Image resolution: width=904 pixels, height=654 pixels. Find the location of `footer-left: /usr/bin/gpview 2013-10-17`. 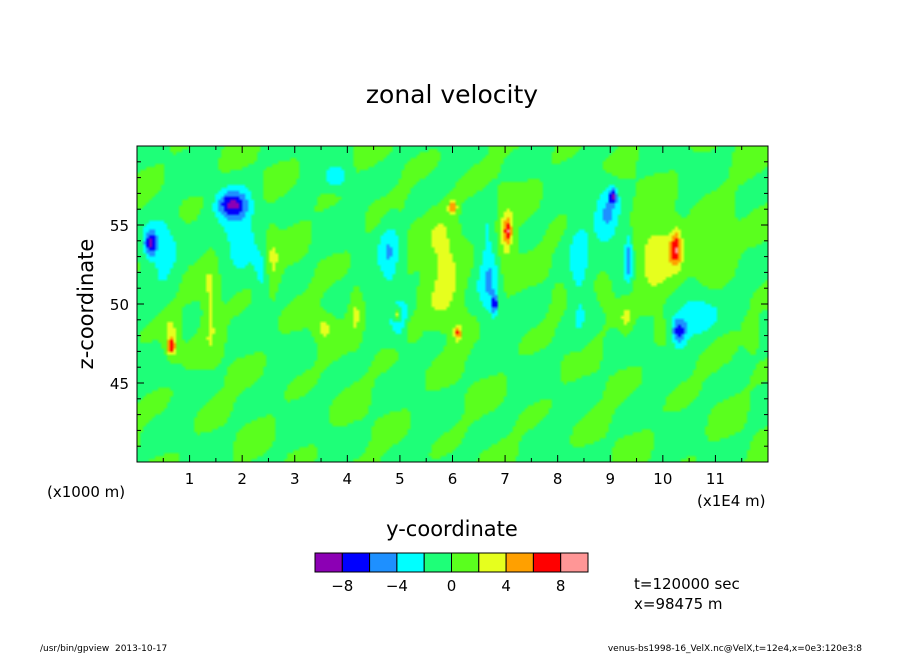

footer-left: /usr/bin/gpview 2013-10-17 is located at coordinates (103, 649).